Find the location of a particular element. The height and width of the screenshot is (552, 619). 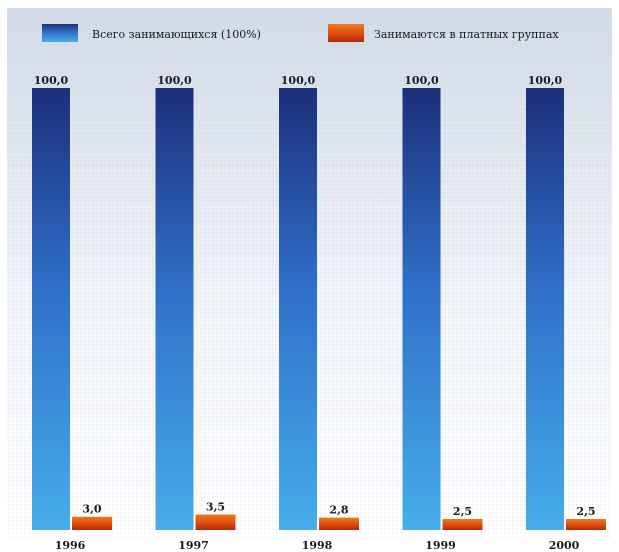

legend-swatch-total is located at coordinates (60, 33).